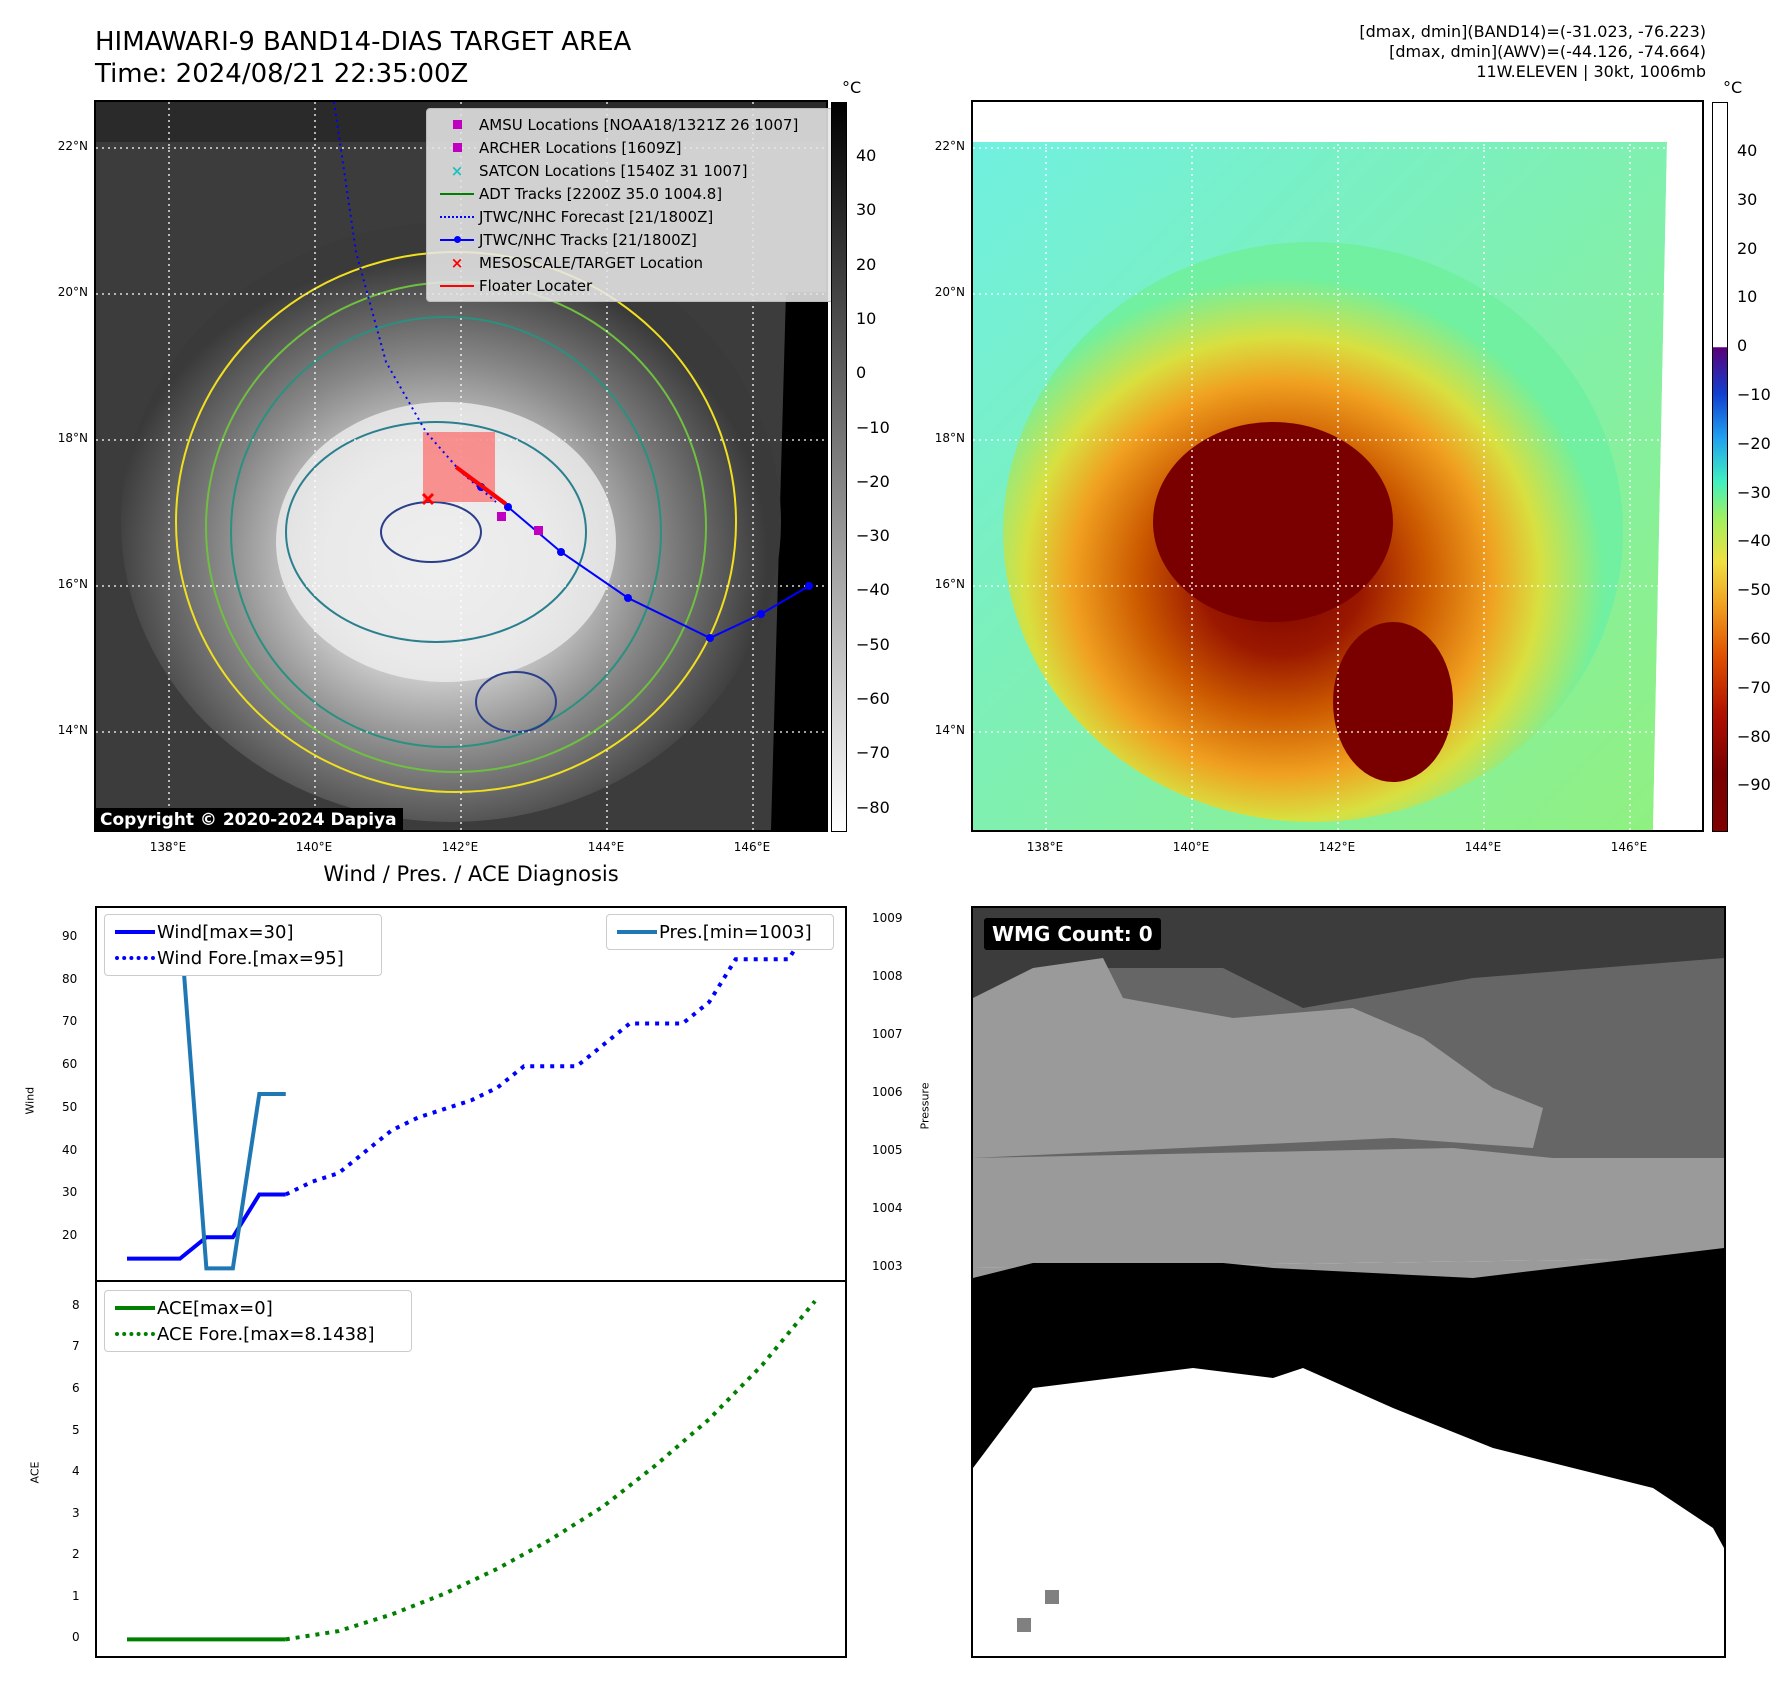 This screenshot has height=1690, width=1788. I want to click on stats-line-3: 11W.ELEVEN | 30kt, 1006mb, so click(1591, 71).